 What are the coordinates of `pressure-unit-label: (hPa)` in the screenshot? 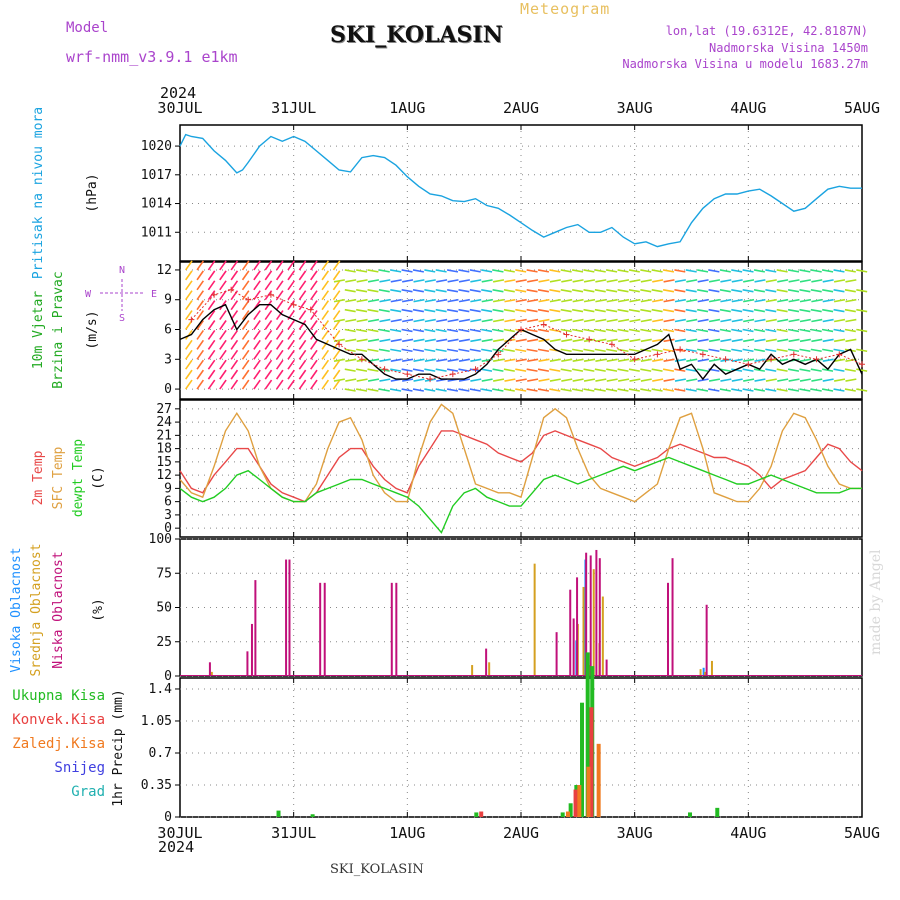 It's located at (92, 192).